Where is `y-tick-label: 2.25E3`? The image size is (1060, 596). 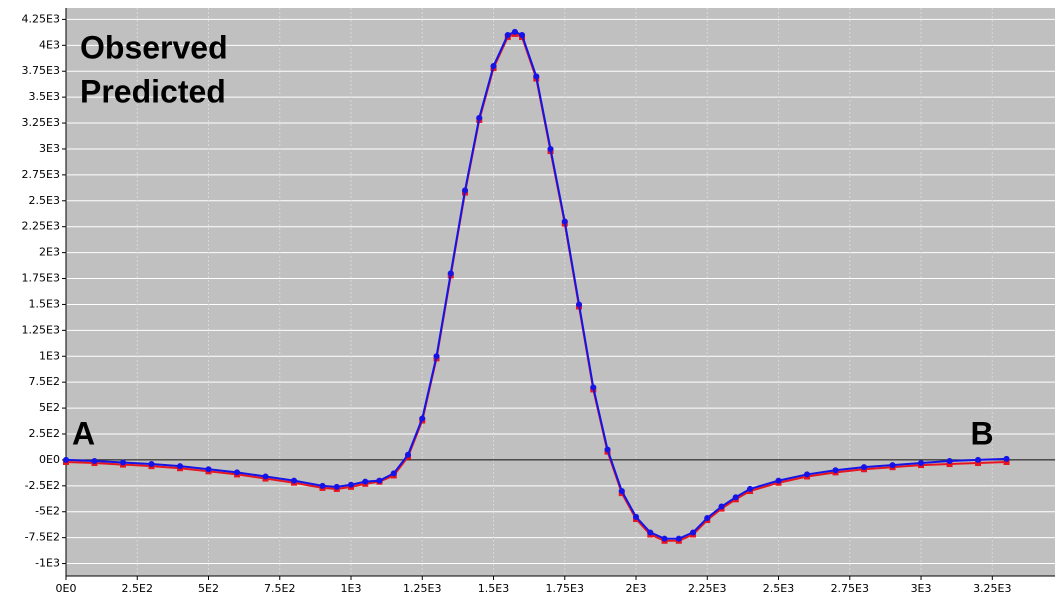
y-tick-label: 2.25E3 is located at coordinates (41, 226).